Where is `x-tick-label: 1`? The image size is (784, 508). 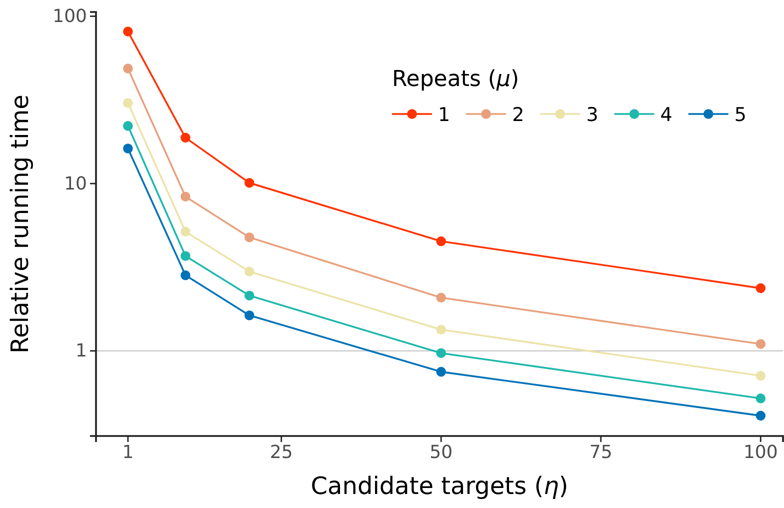 x-tick-label: 1 is located at coordinates (128, 452).